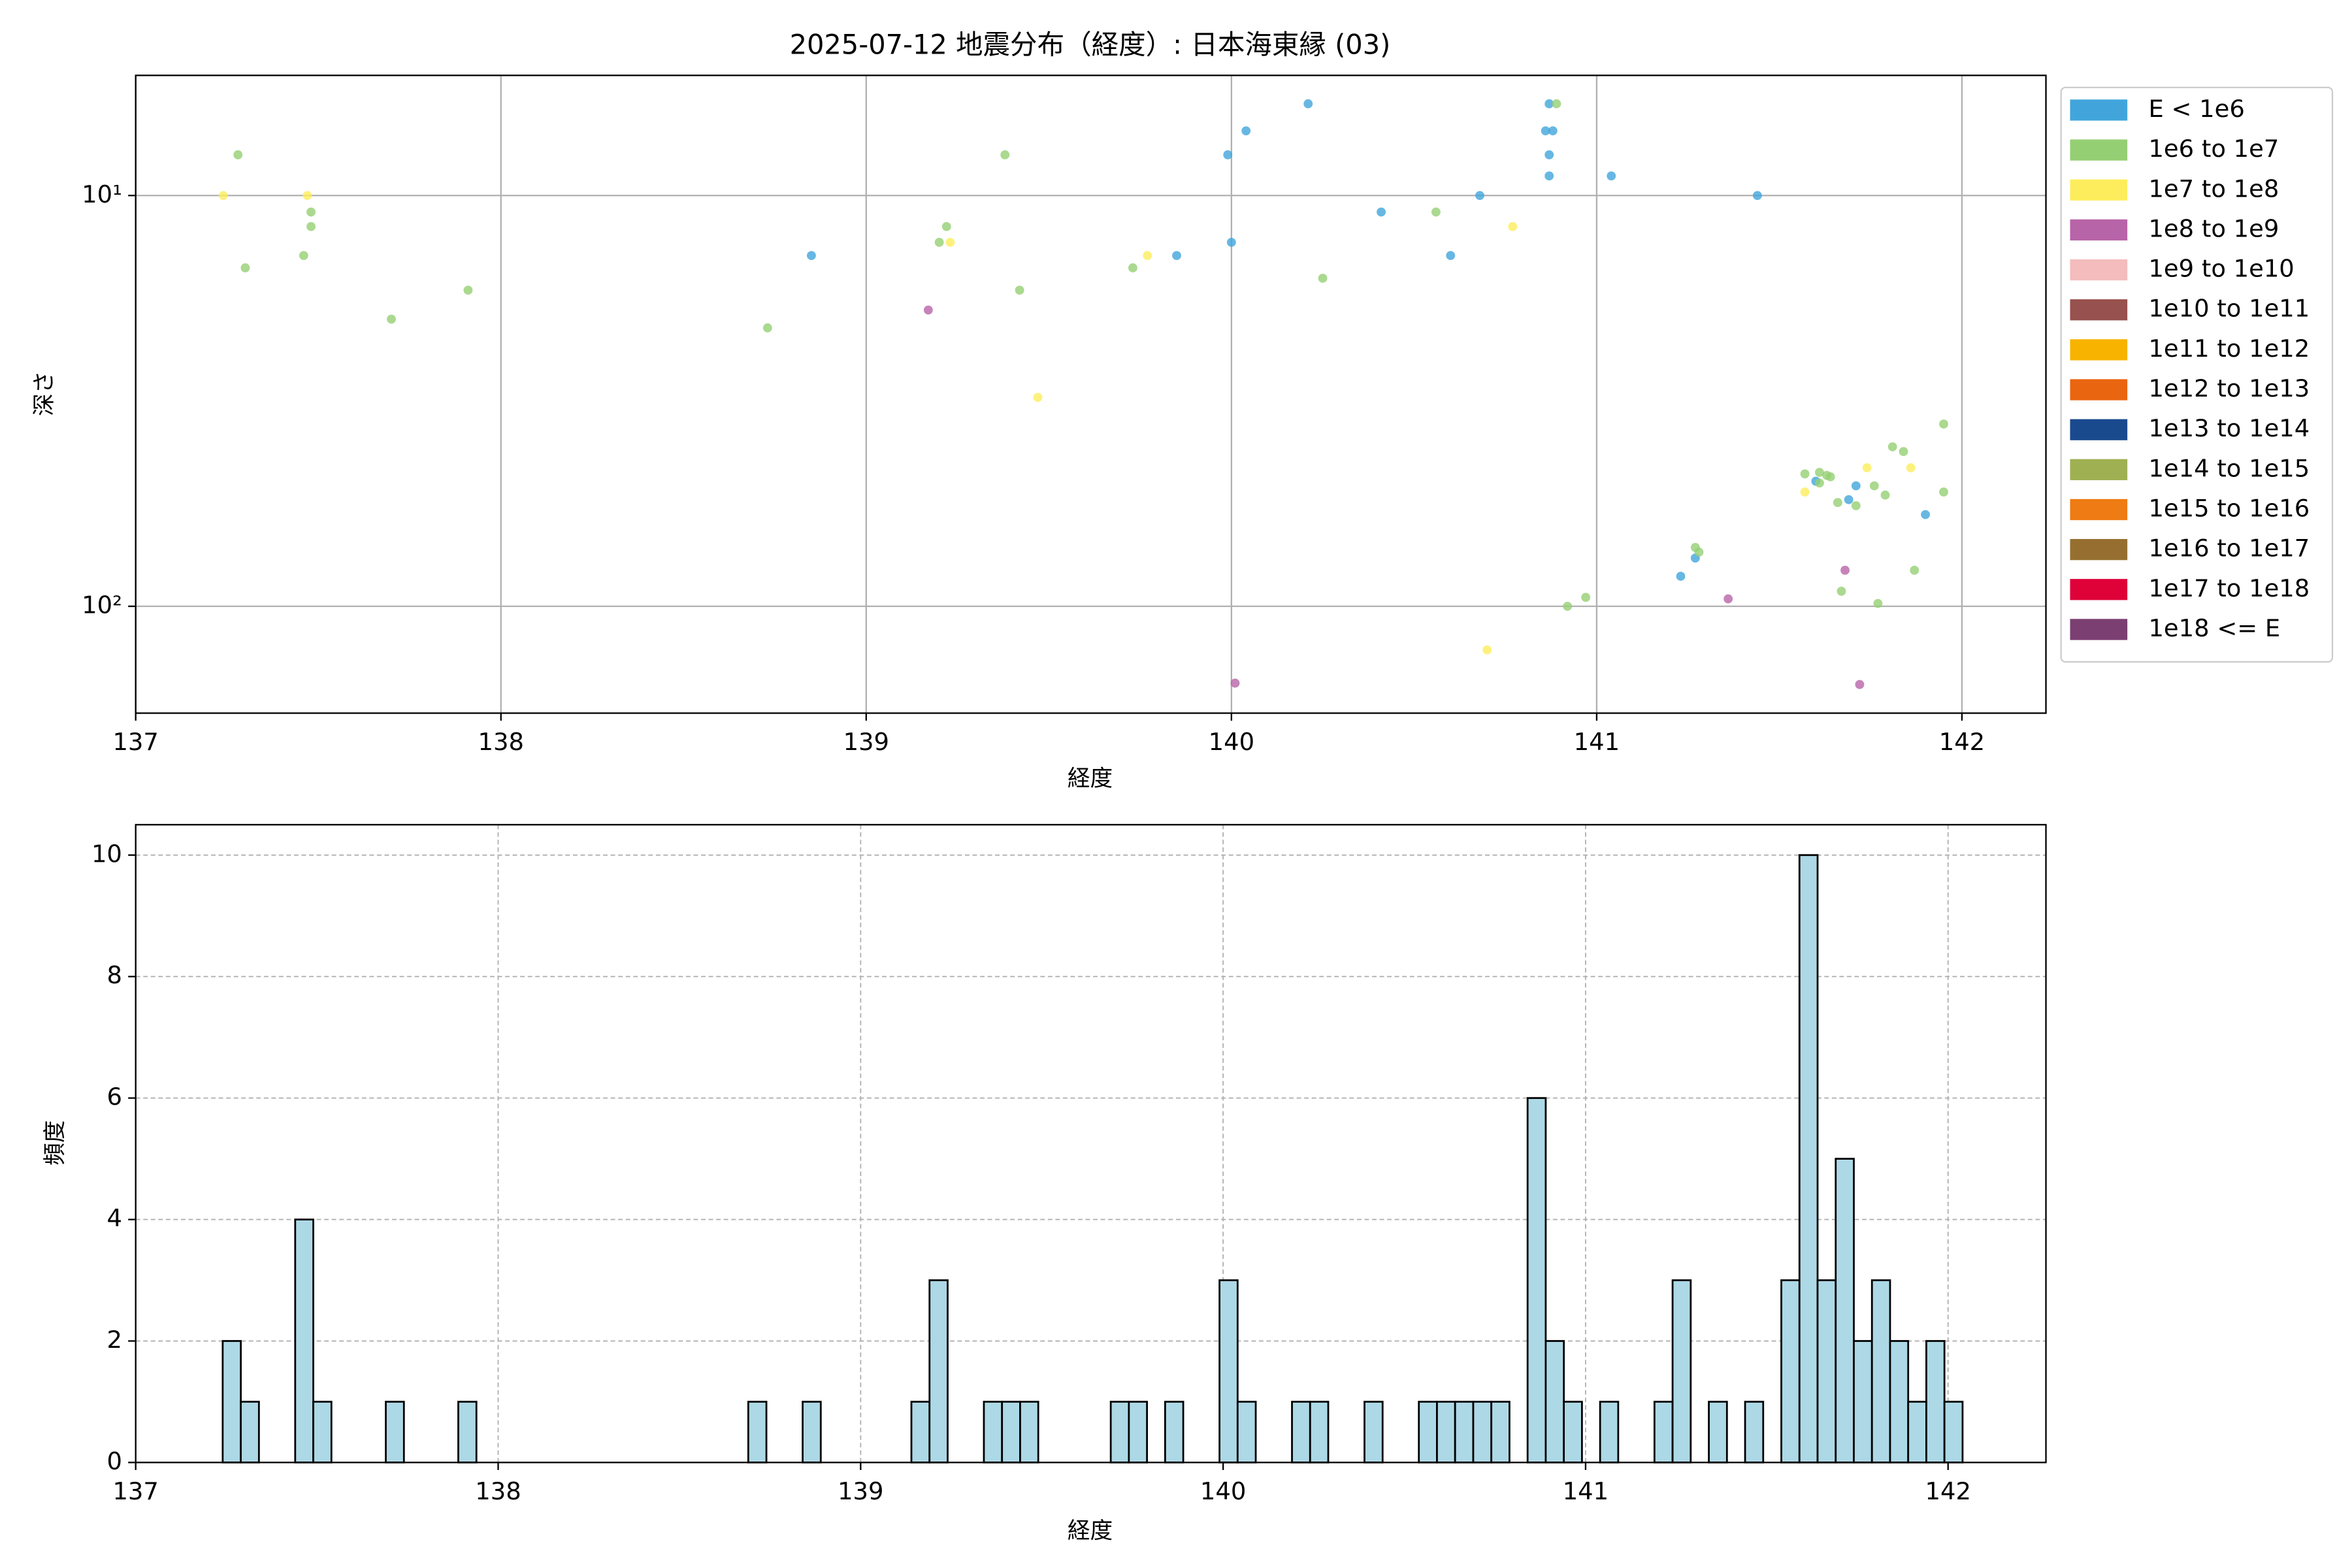 This screenshot has height=1568, width=2352. I want to click on y-tick-label: 10¹, so click(102, 194).